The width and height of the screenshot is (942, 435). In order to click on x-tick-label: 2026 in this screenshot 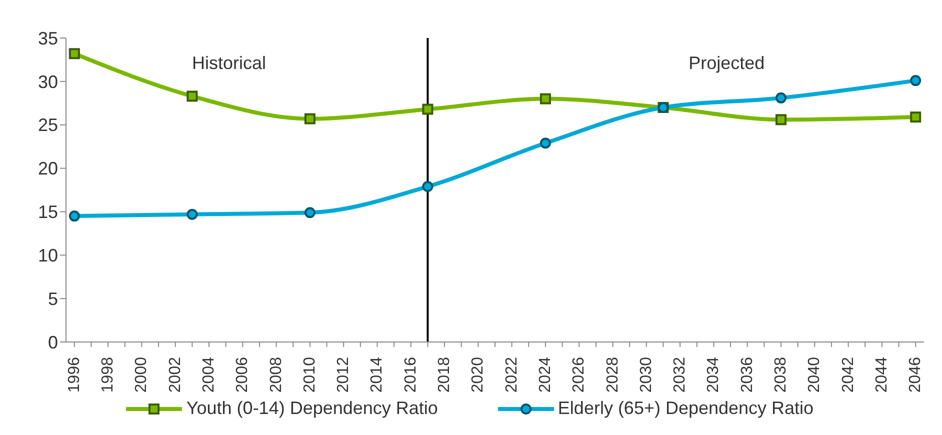, I will do `click(579, 374)`.